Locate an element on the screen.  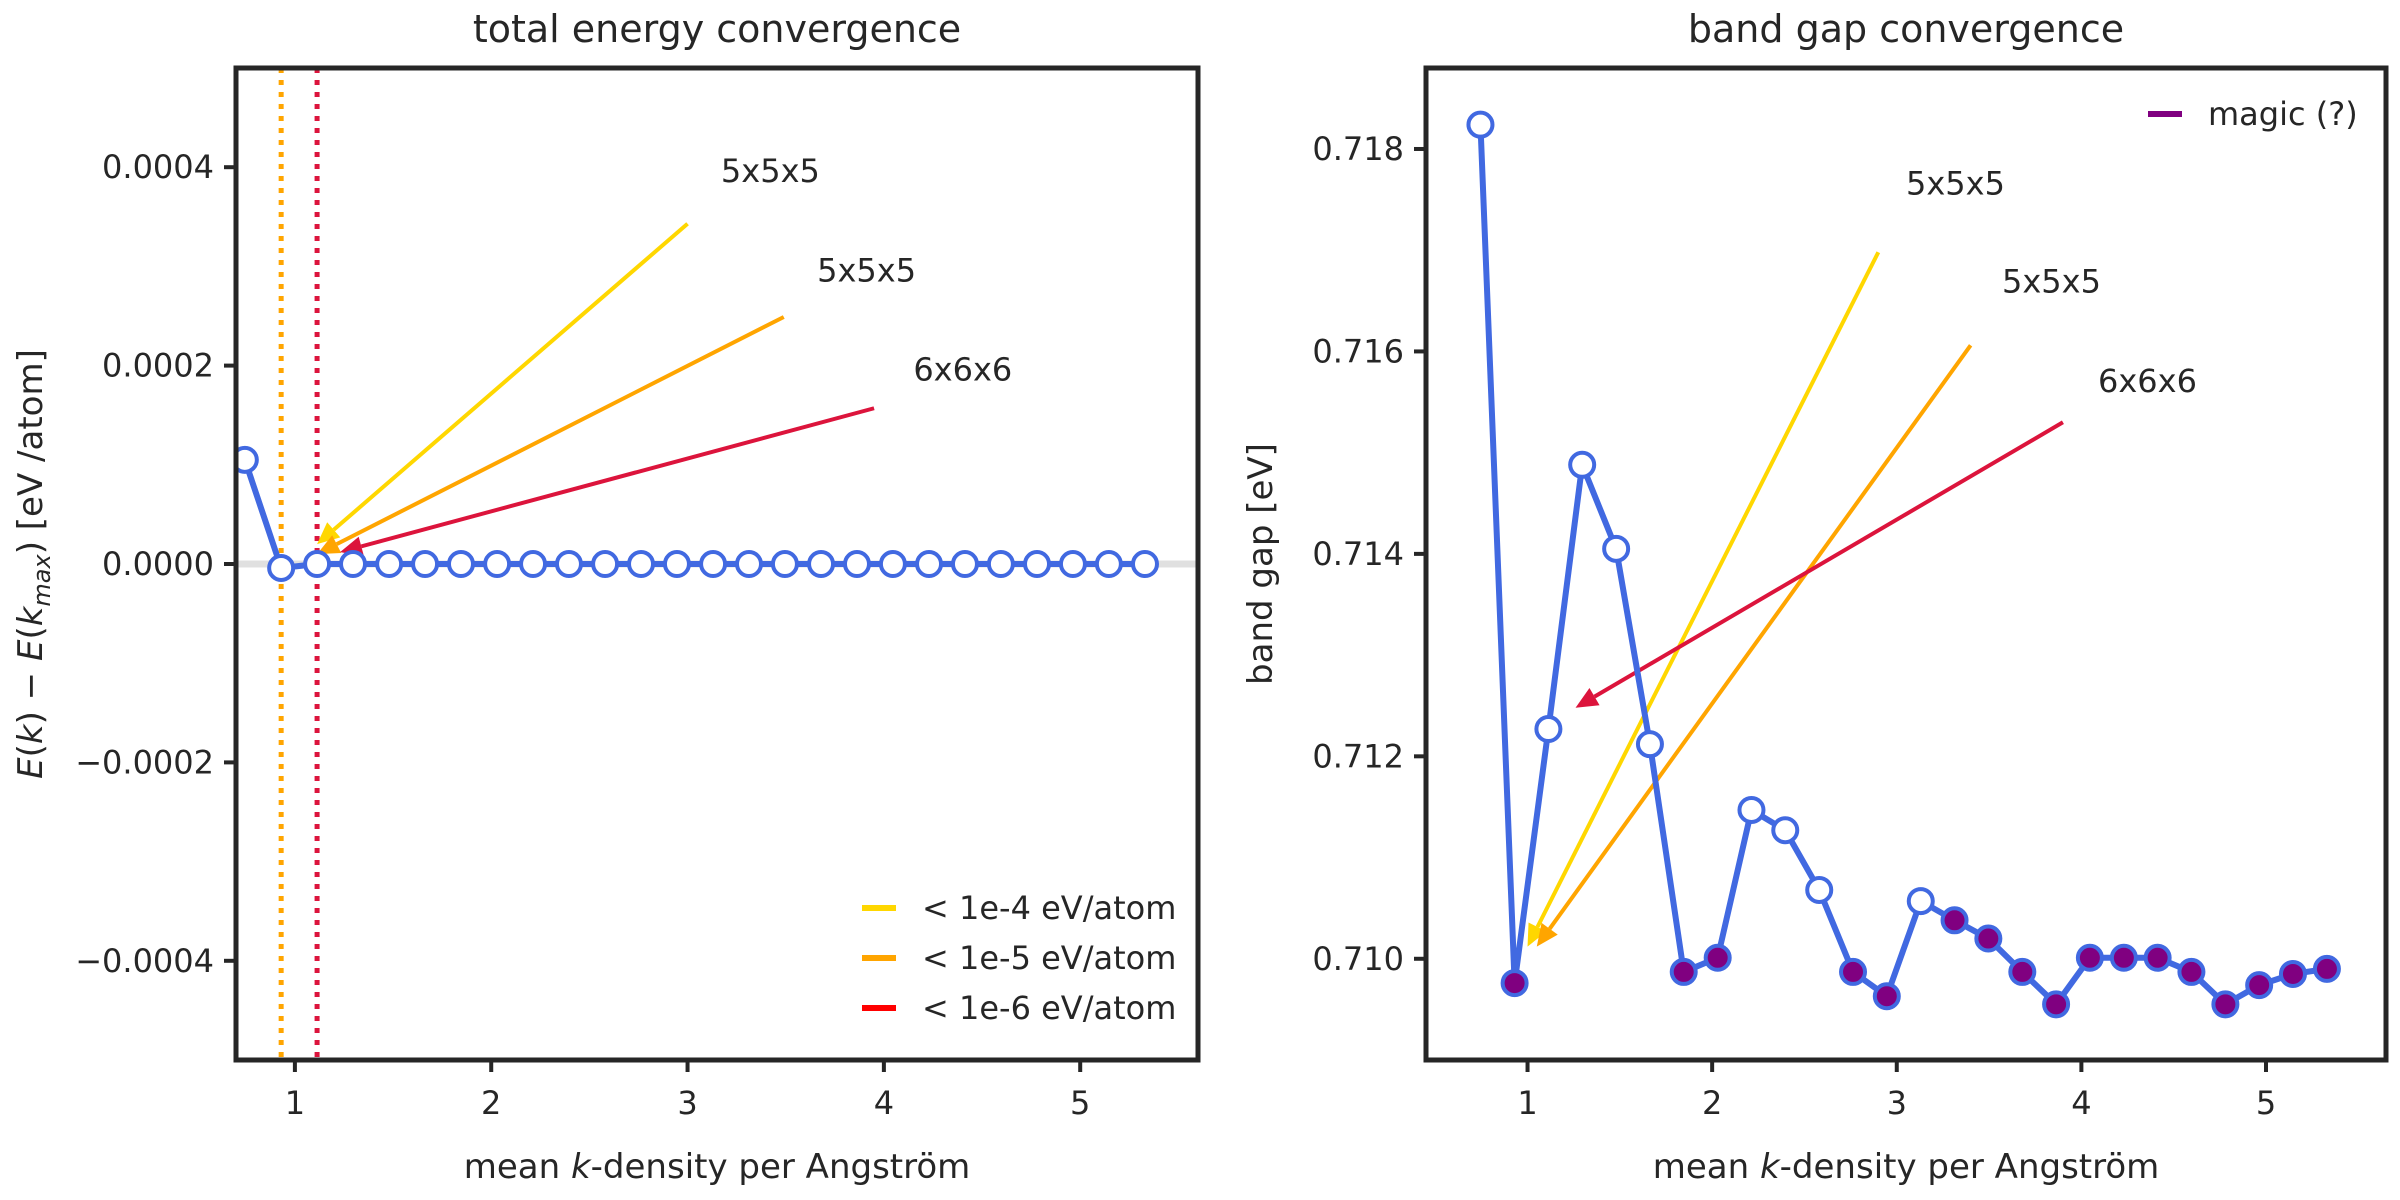
energy-y-tick-label: −0.0004 is located at coordinates (144, 961).